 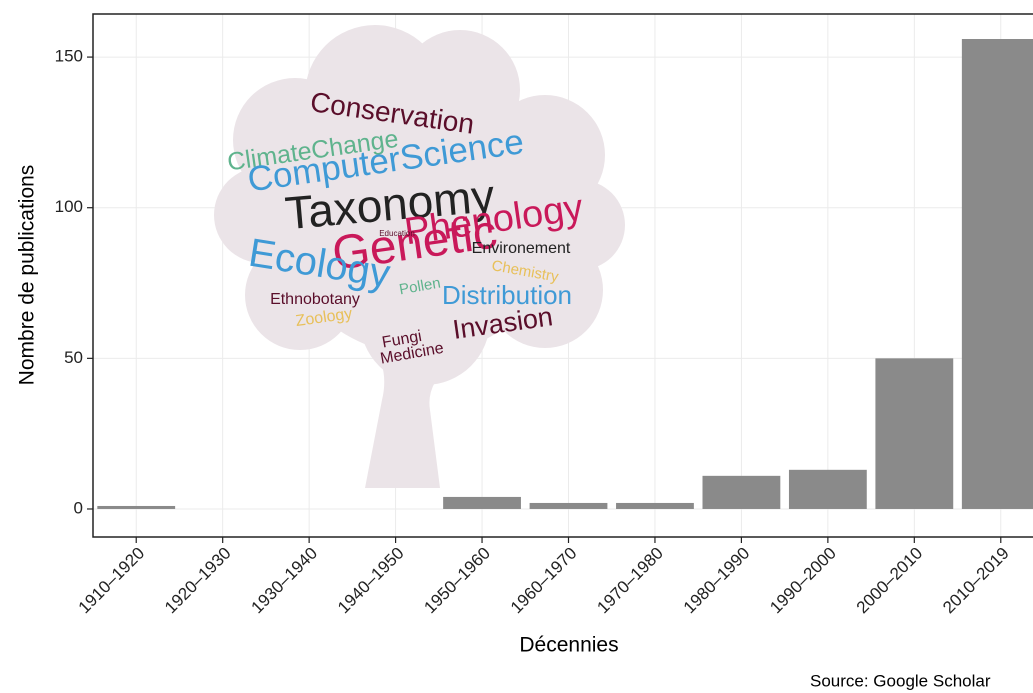 What do you see at coordinates (803, 581) in the screenshot?
I see `x-tick-label: 1990–2000` at bounding box center [803, 581].